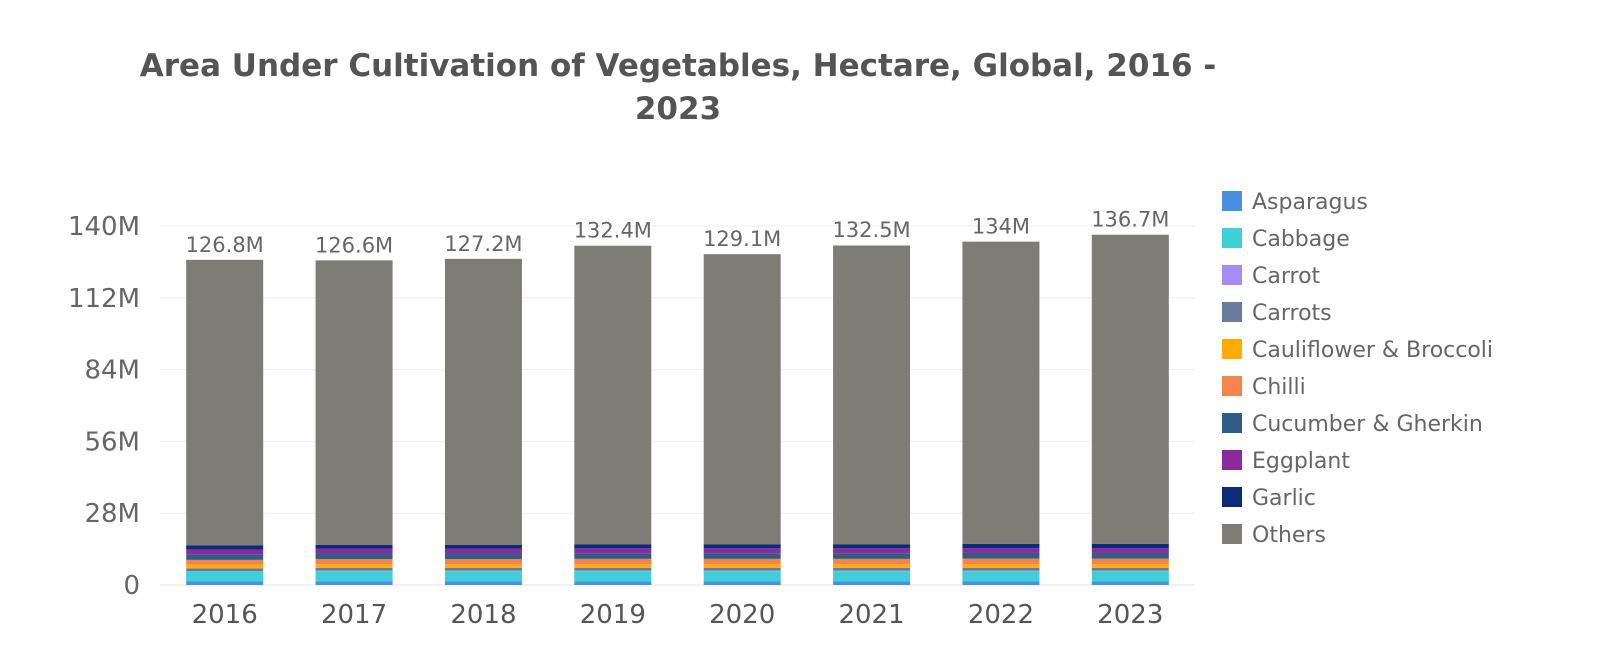 This screenshot has height=654, width=1600. I want to click on legend-item: Chilli, so click(1264, 387).